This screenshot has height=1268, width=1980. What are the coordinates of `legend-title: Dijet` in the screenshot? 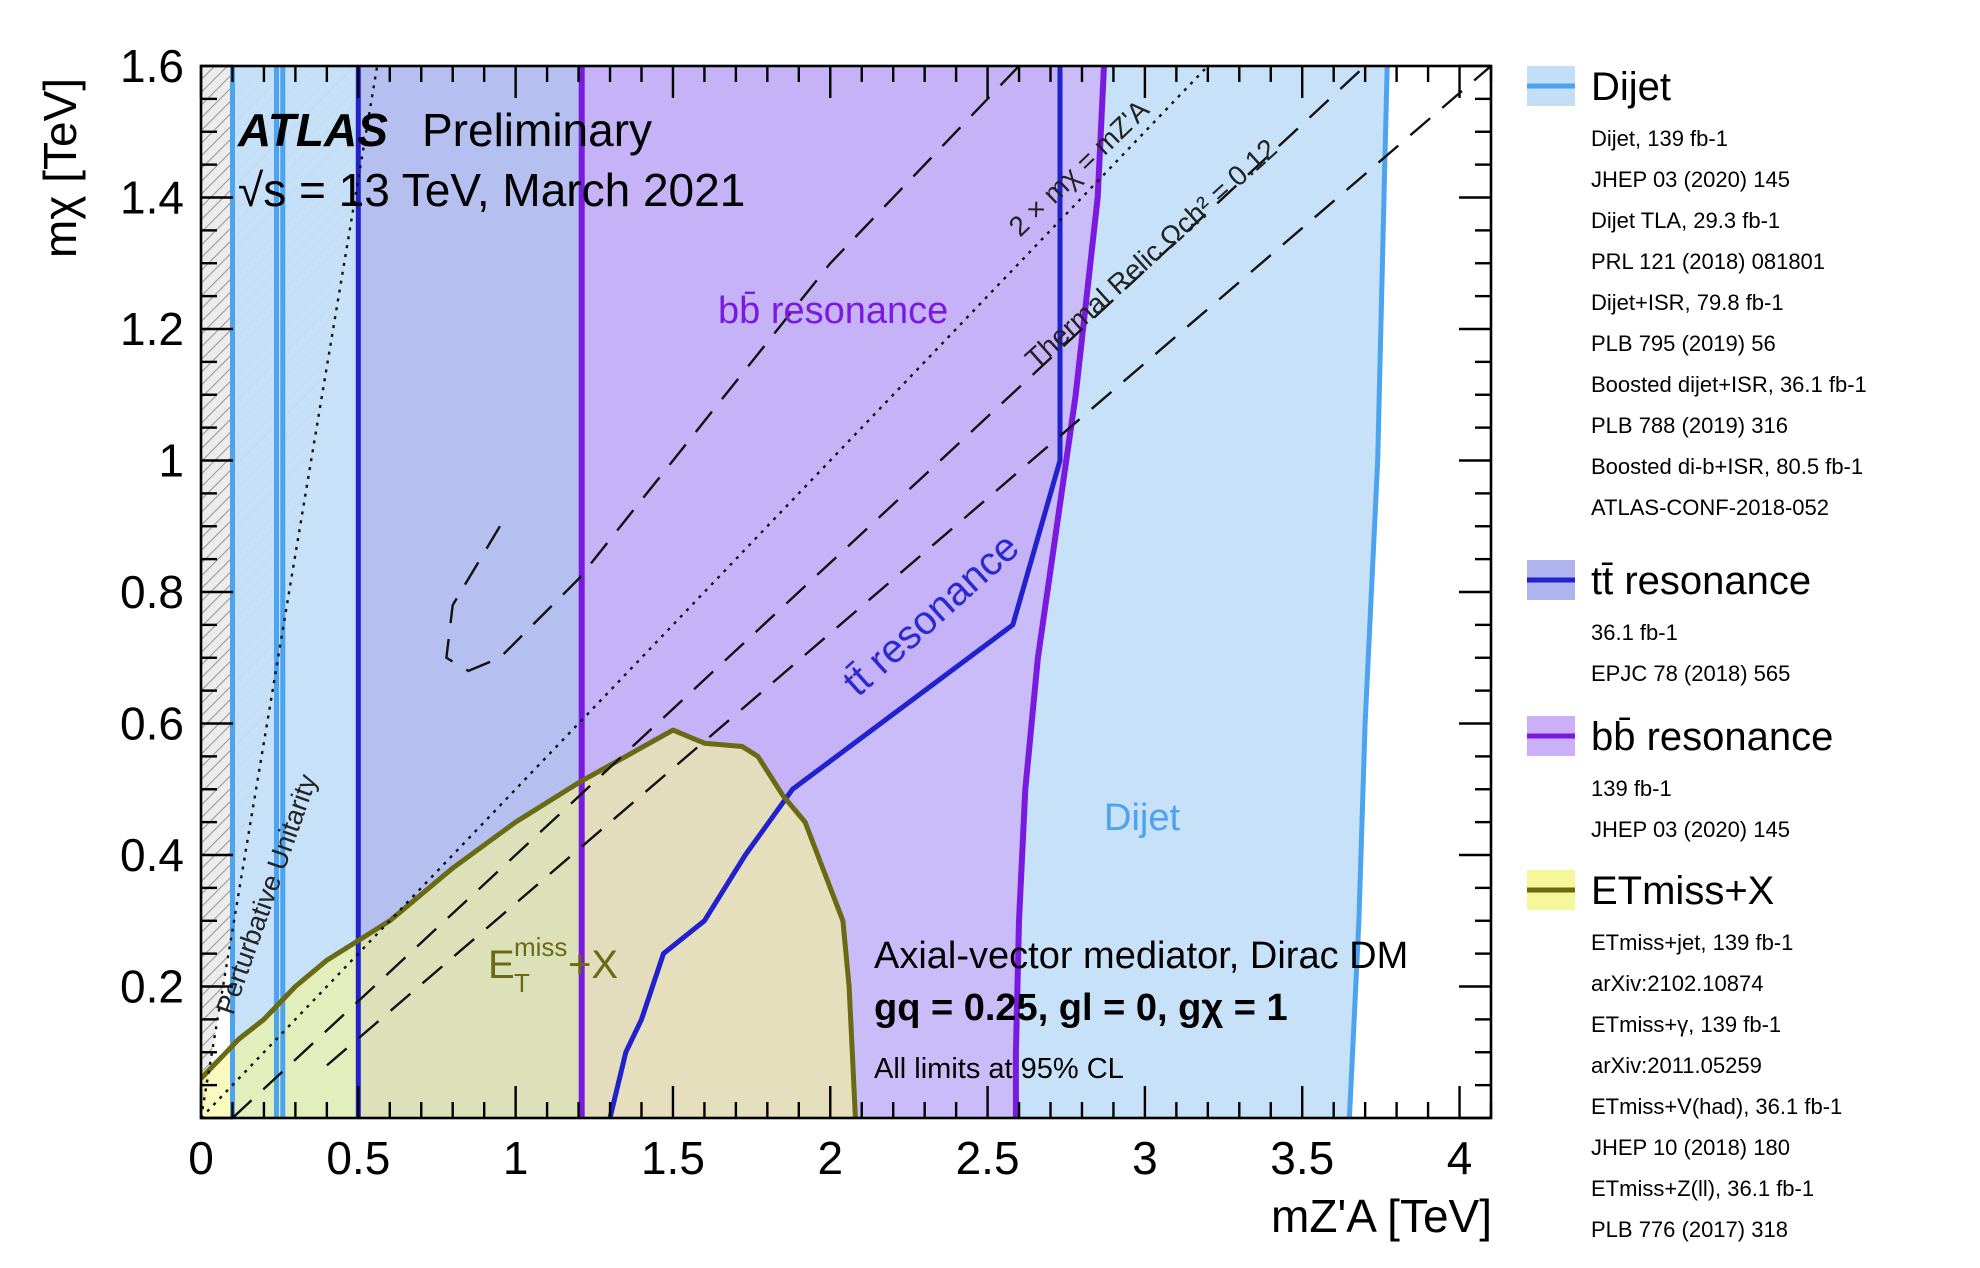 It's located at (1631, 87).